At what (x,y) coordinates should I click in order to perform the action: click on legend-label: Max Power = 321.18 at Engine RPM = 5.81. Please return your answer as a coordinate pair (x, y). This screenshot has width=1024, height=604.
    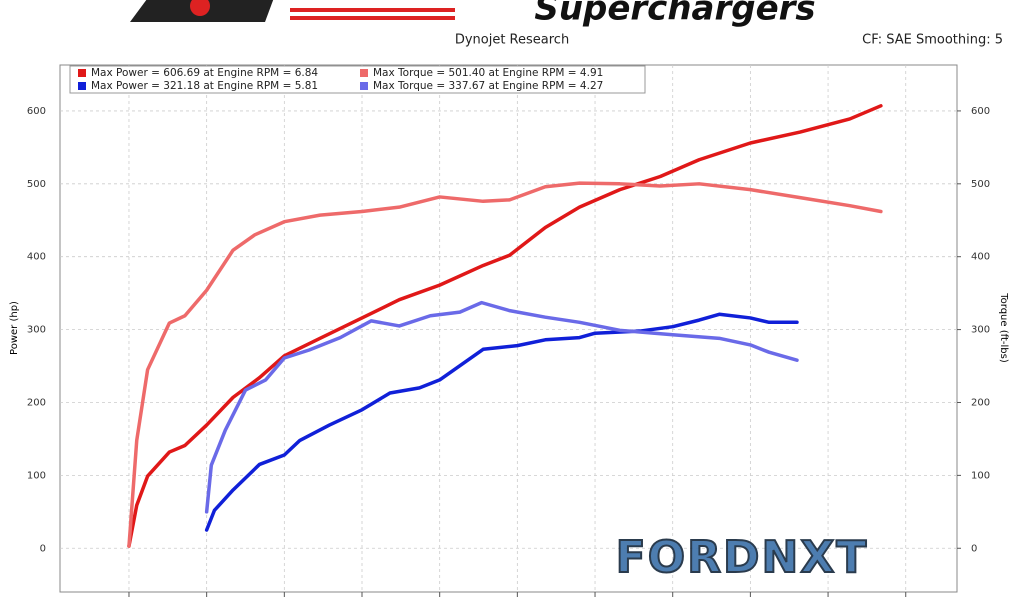
    Looking at the image, I should click on (204, 86).